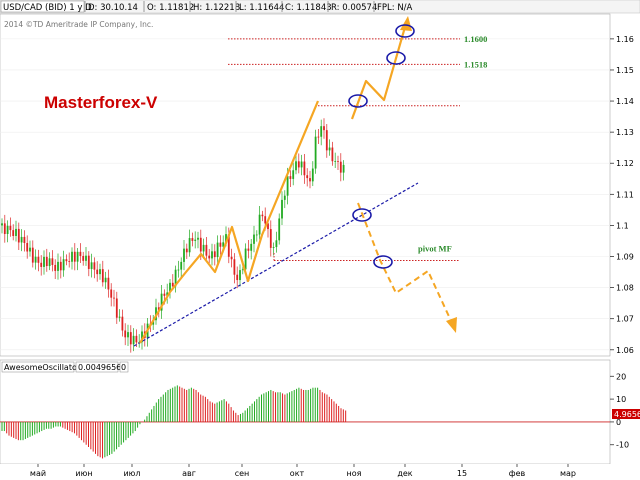 The width and height of the screenshot is (640, 480). Describe the element at coordinates (517, 473) in the screenshot. I see `time-tick-label: фев` at that location.